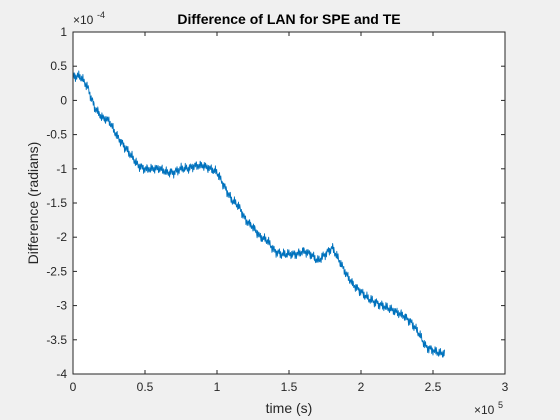  Describe the element at coordinates (217, 387) in the screenshot. I see `x-tick-label: 1` at that location.